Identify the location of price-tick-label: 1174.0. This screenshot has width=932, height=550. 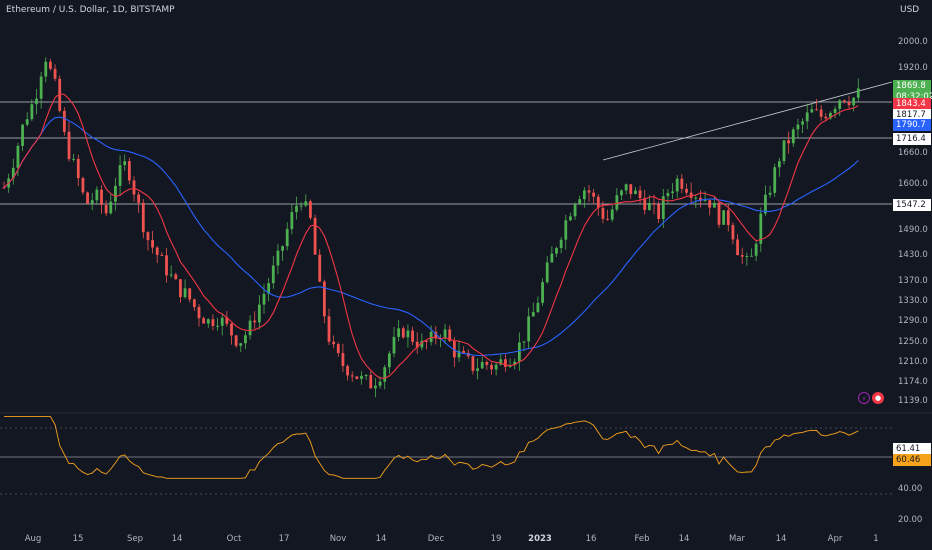
(913, 382).